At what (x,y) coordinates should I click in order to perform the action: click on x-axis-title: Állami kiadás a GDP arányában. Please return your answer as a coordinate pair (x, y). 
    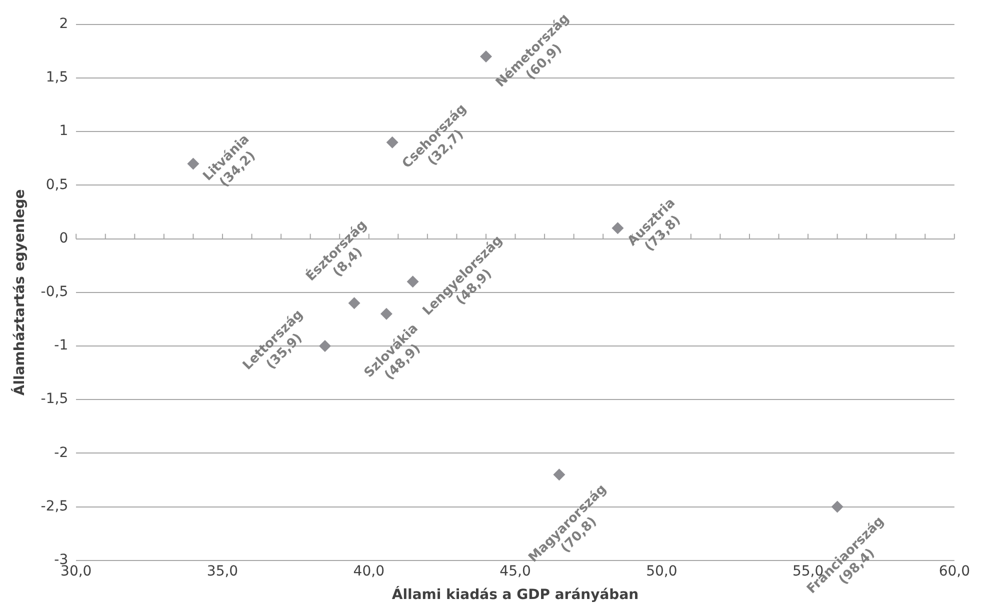
    Looking at the image, I should click on (515, 595).